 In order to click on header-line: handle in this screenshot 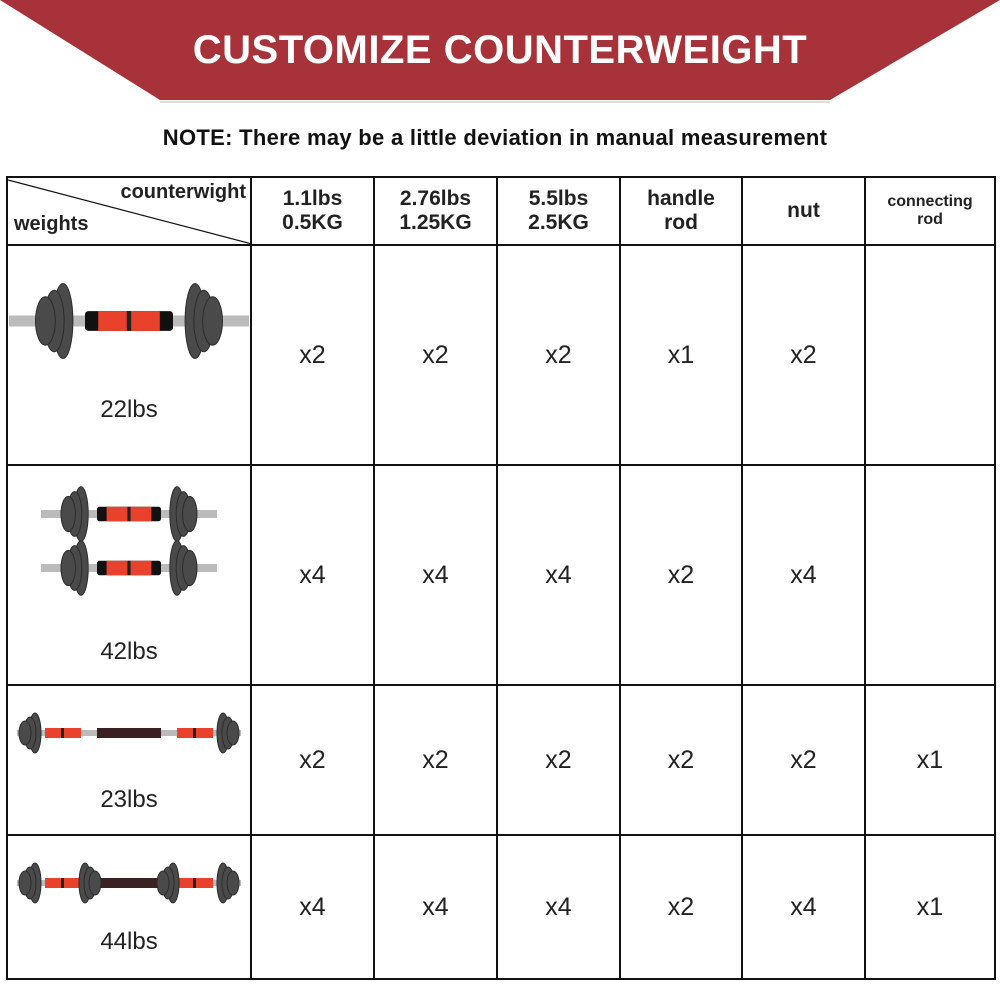, I will do `click(681, 198)`.